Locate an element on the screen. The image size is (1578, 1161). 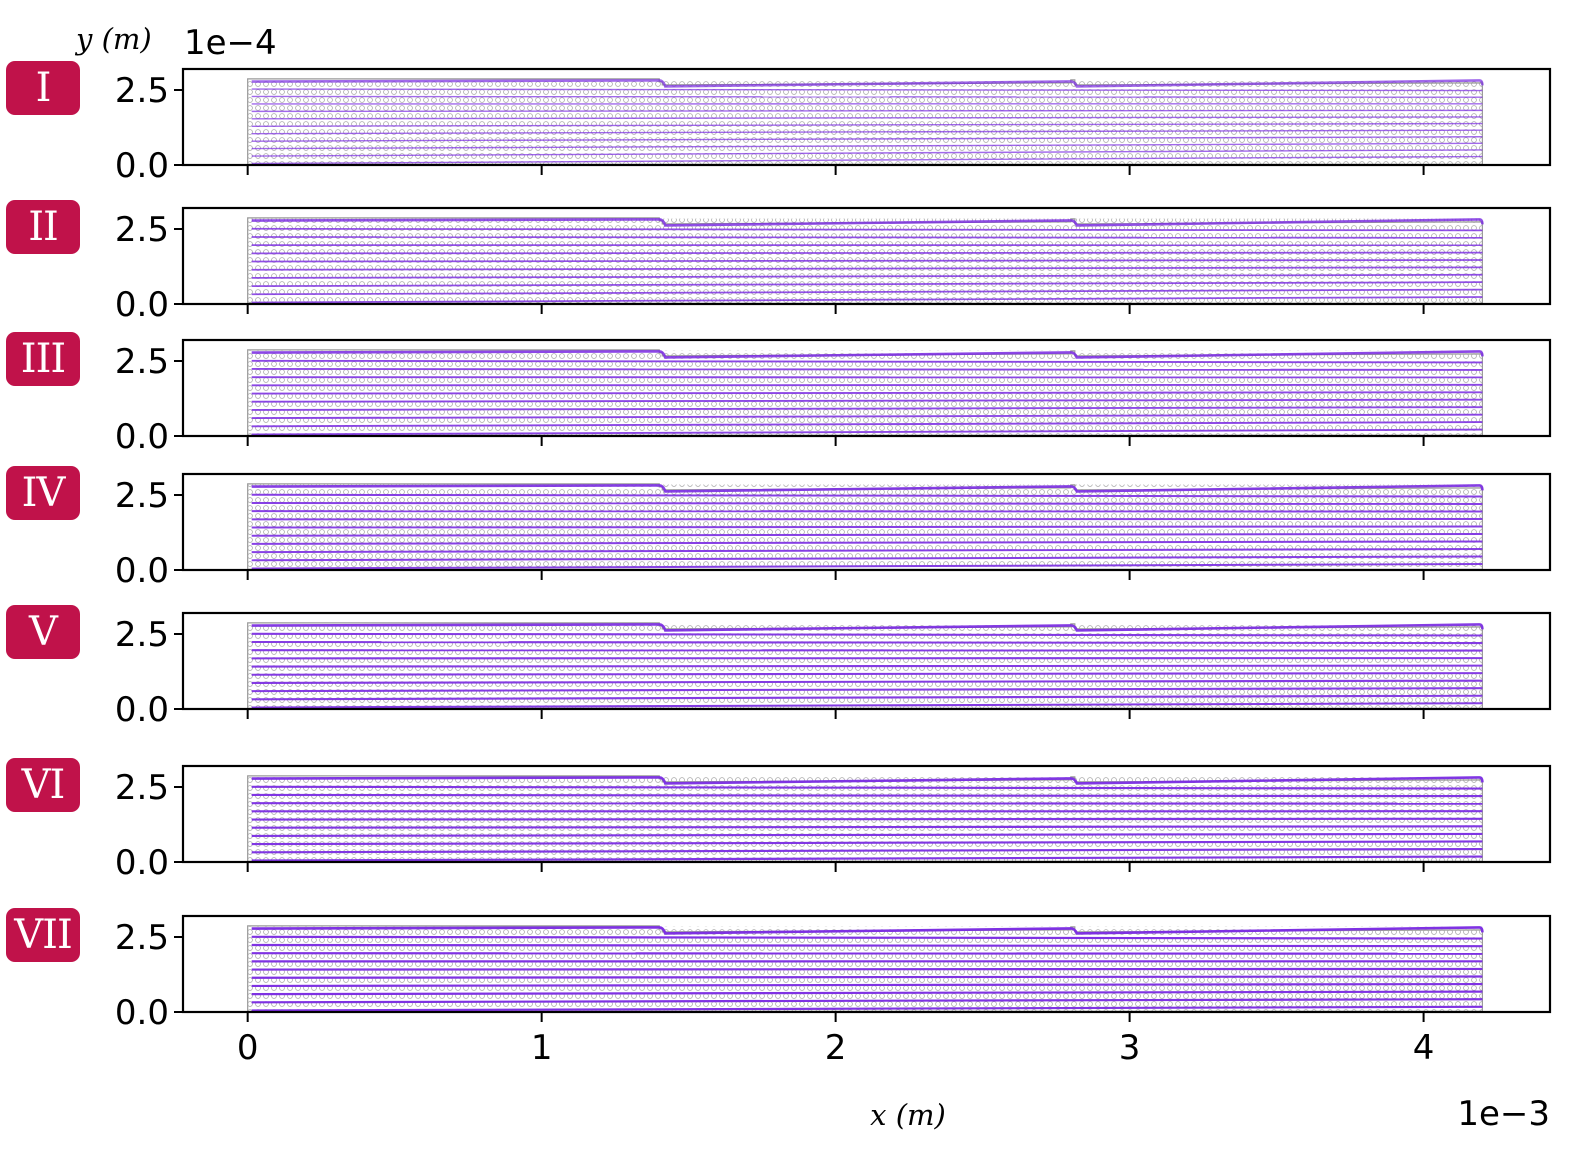
x-tick-label: 1 is located at coordinates (542, 1048).